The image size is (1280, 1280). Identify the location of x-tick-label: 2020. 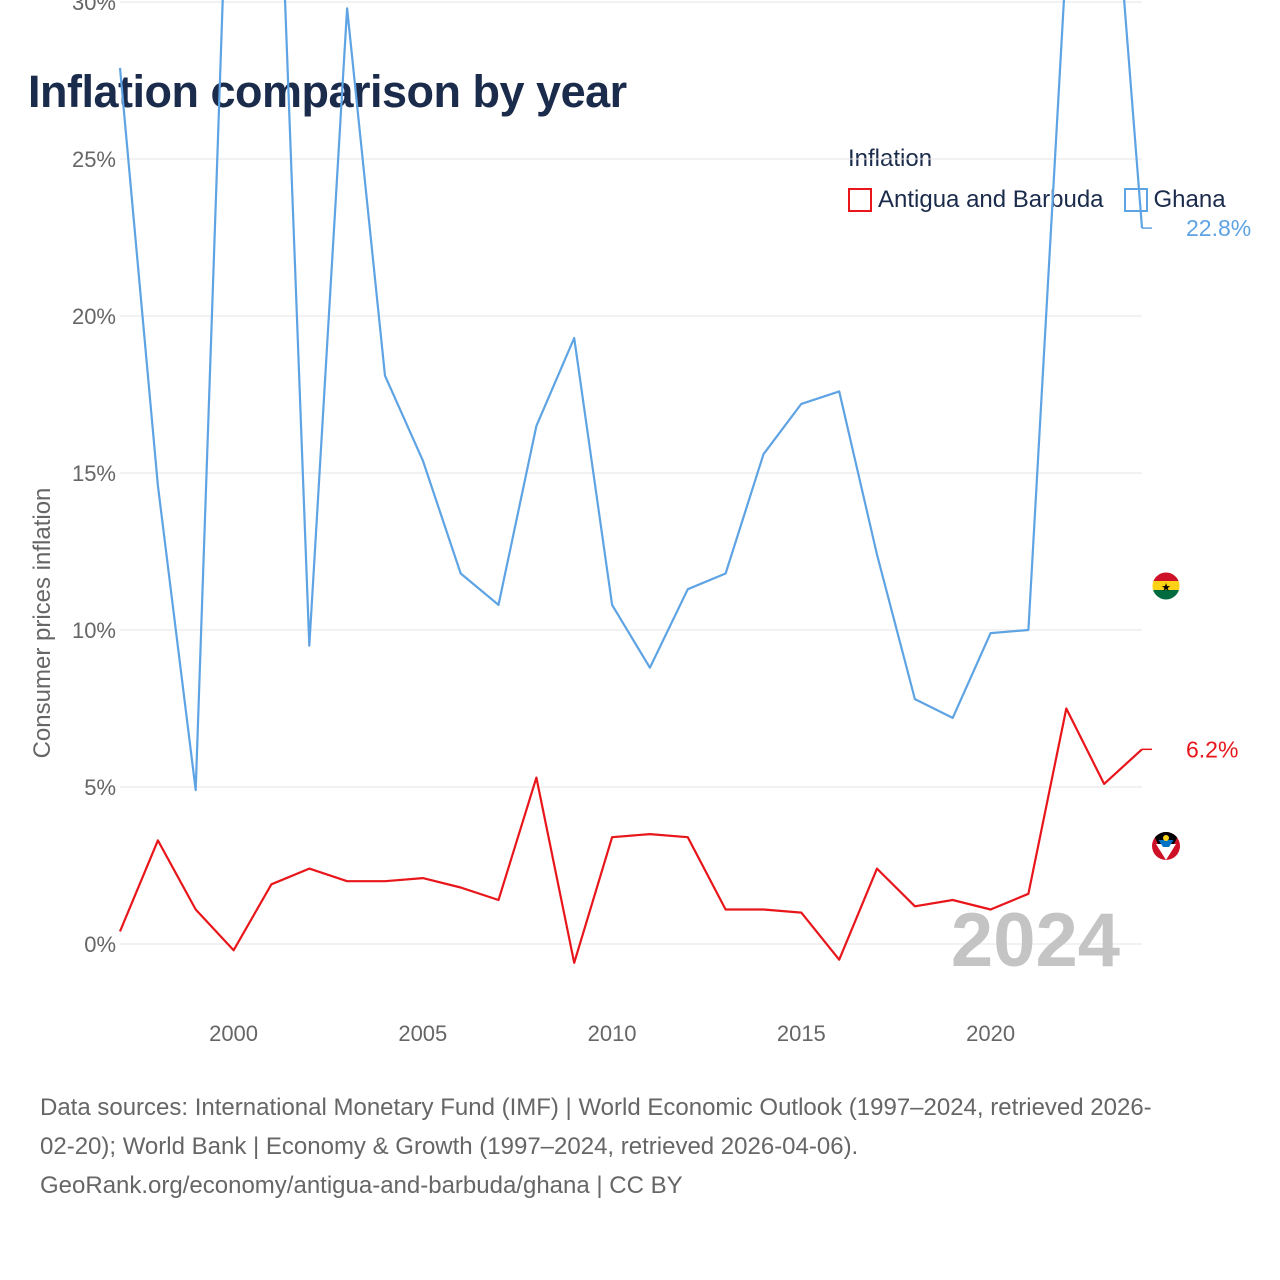
(990, 1033).